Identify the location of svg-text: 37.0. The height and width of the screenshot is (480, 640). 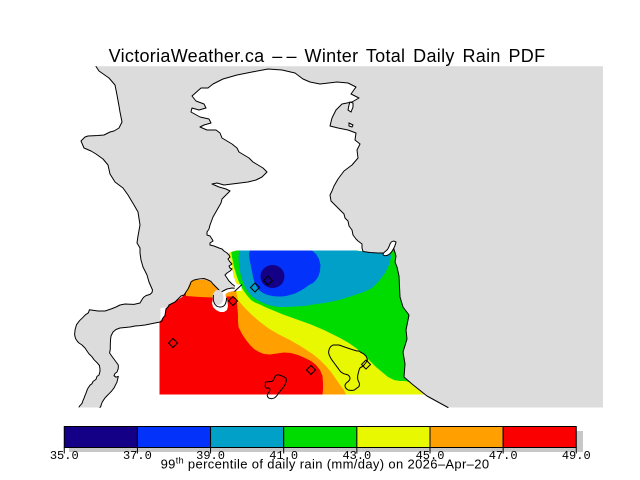
(137, 456).